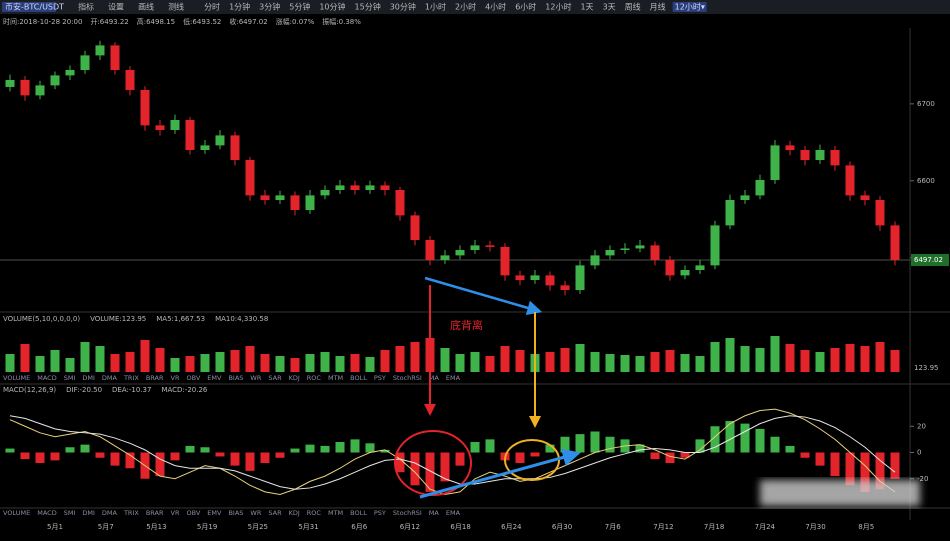 The width and height of the screenshot is (950, 541). Describe the element at coordinates (690, 7) in the screenshot. I see `active-interval: 12小时▾` at that location.